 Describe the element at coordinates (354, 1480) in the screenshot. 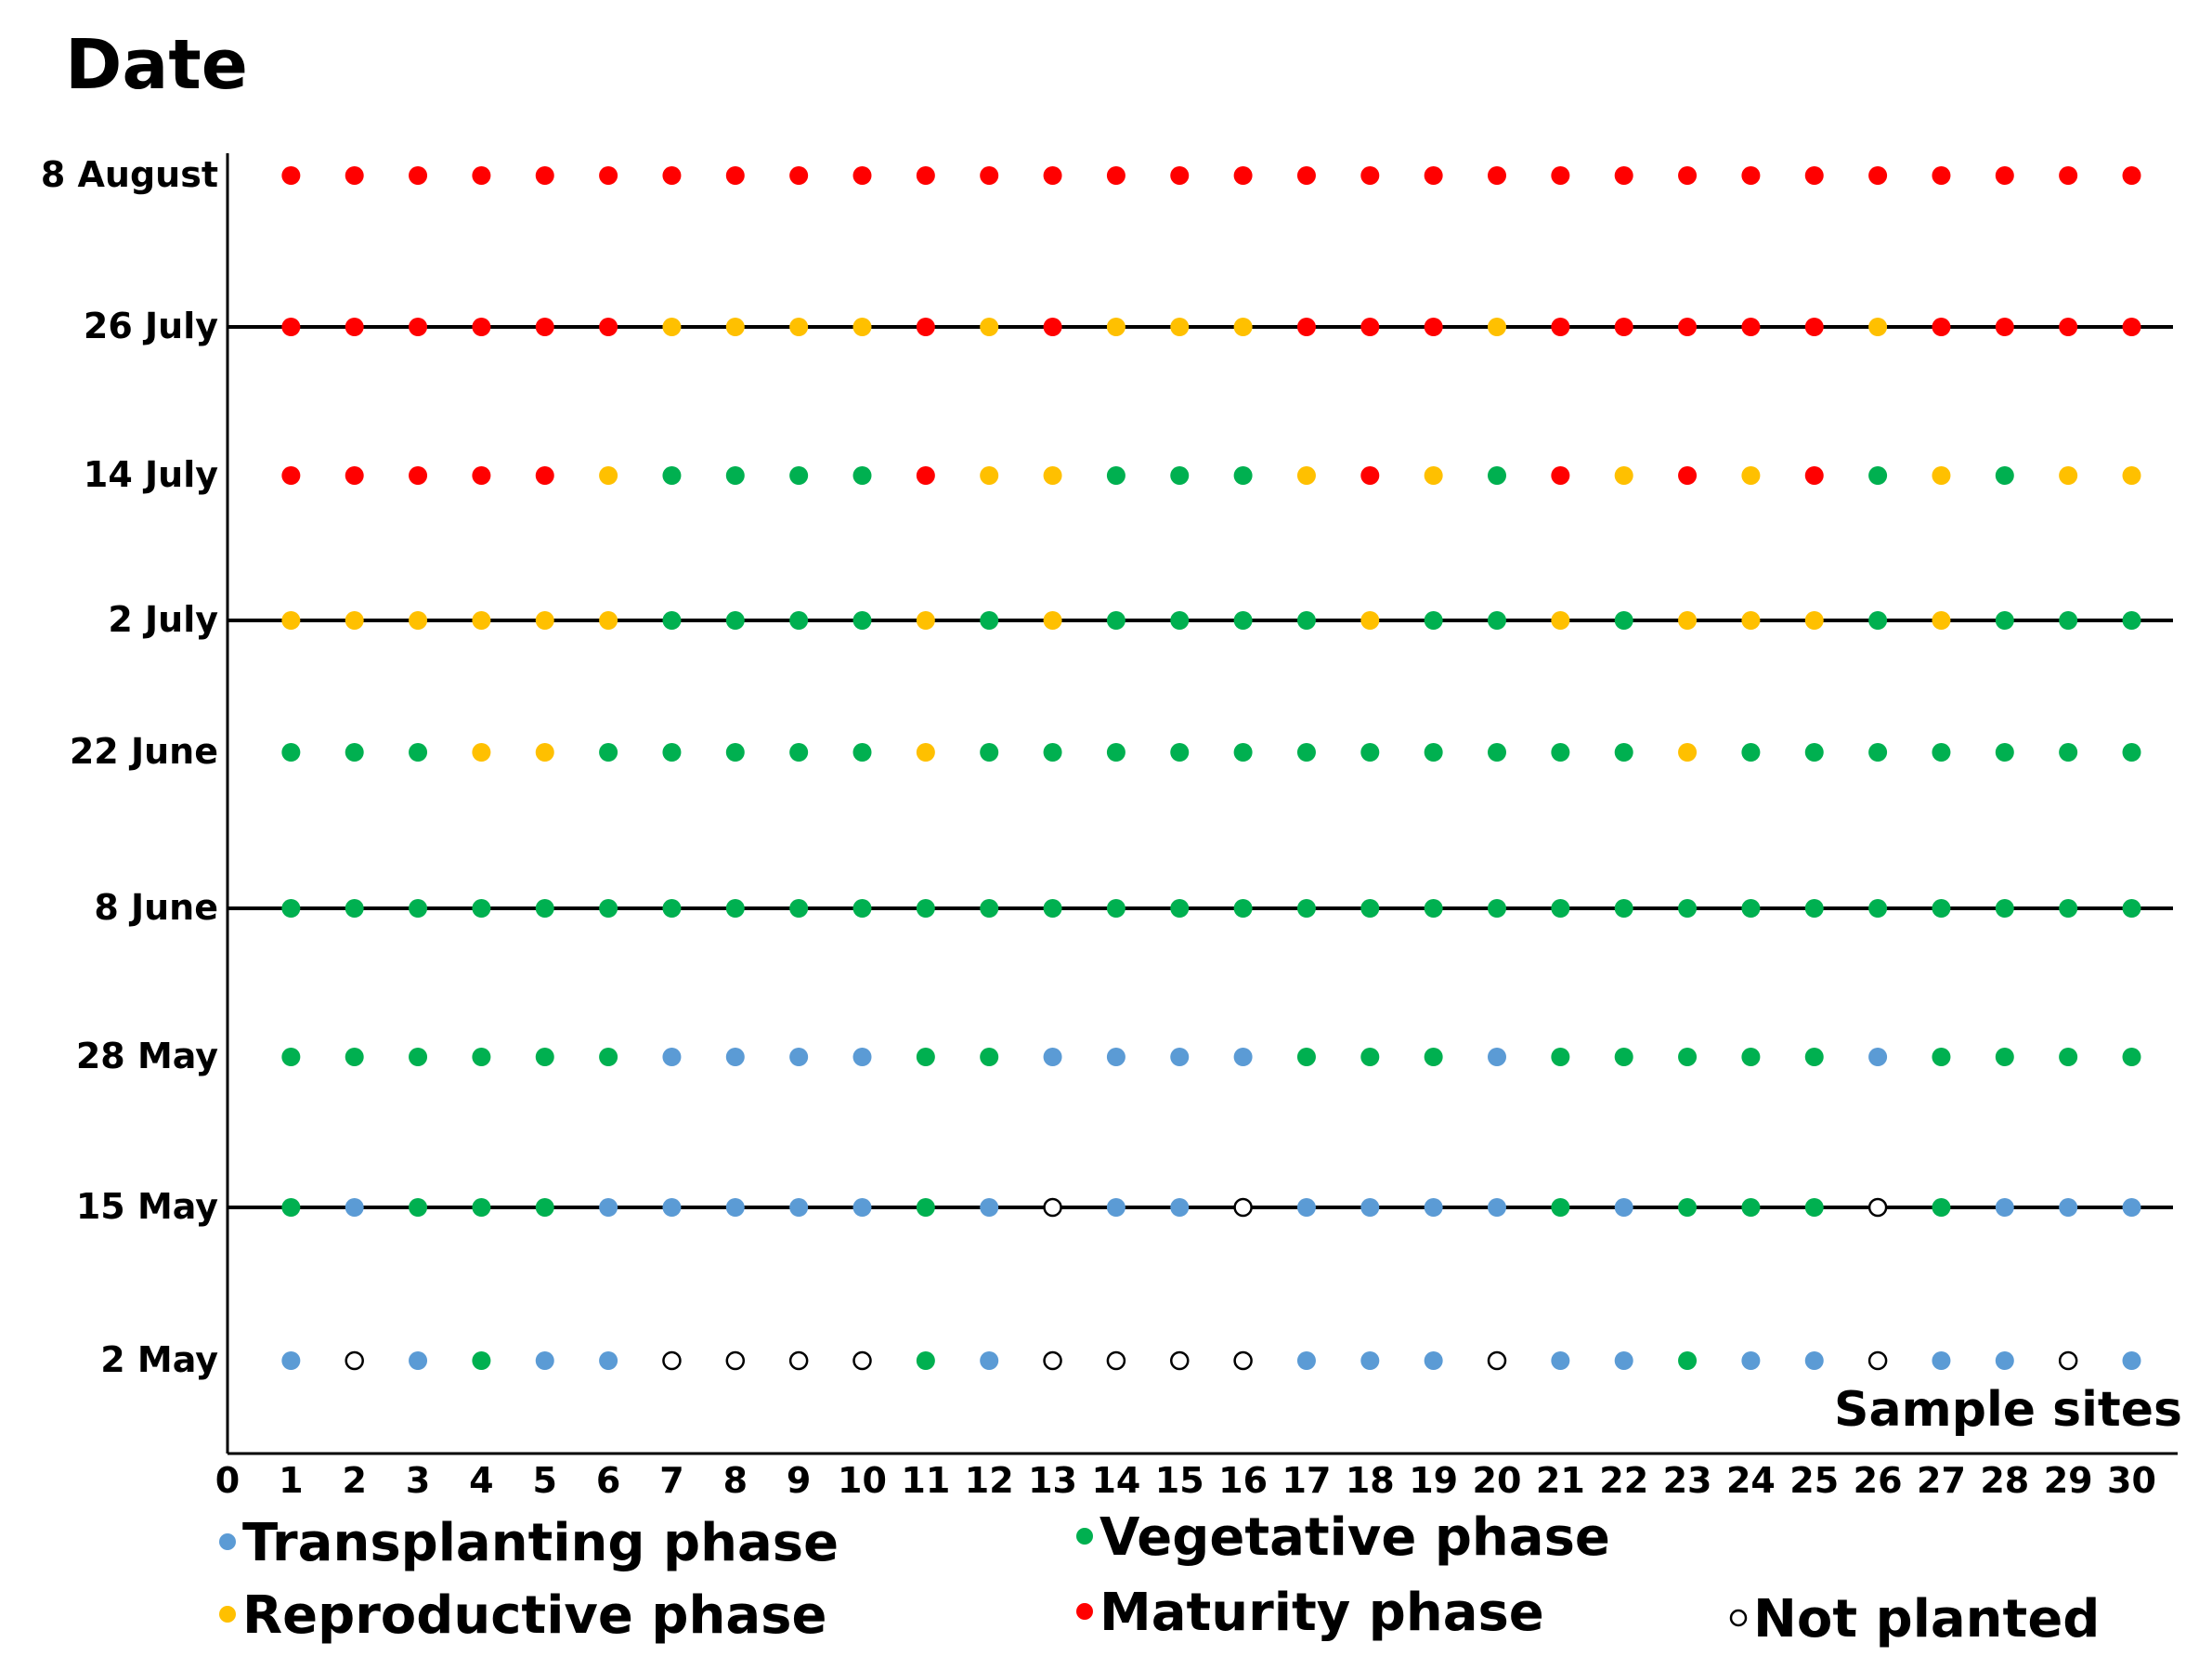

I see `x-tick-2: 2` at that location.